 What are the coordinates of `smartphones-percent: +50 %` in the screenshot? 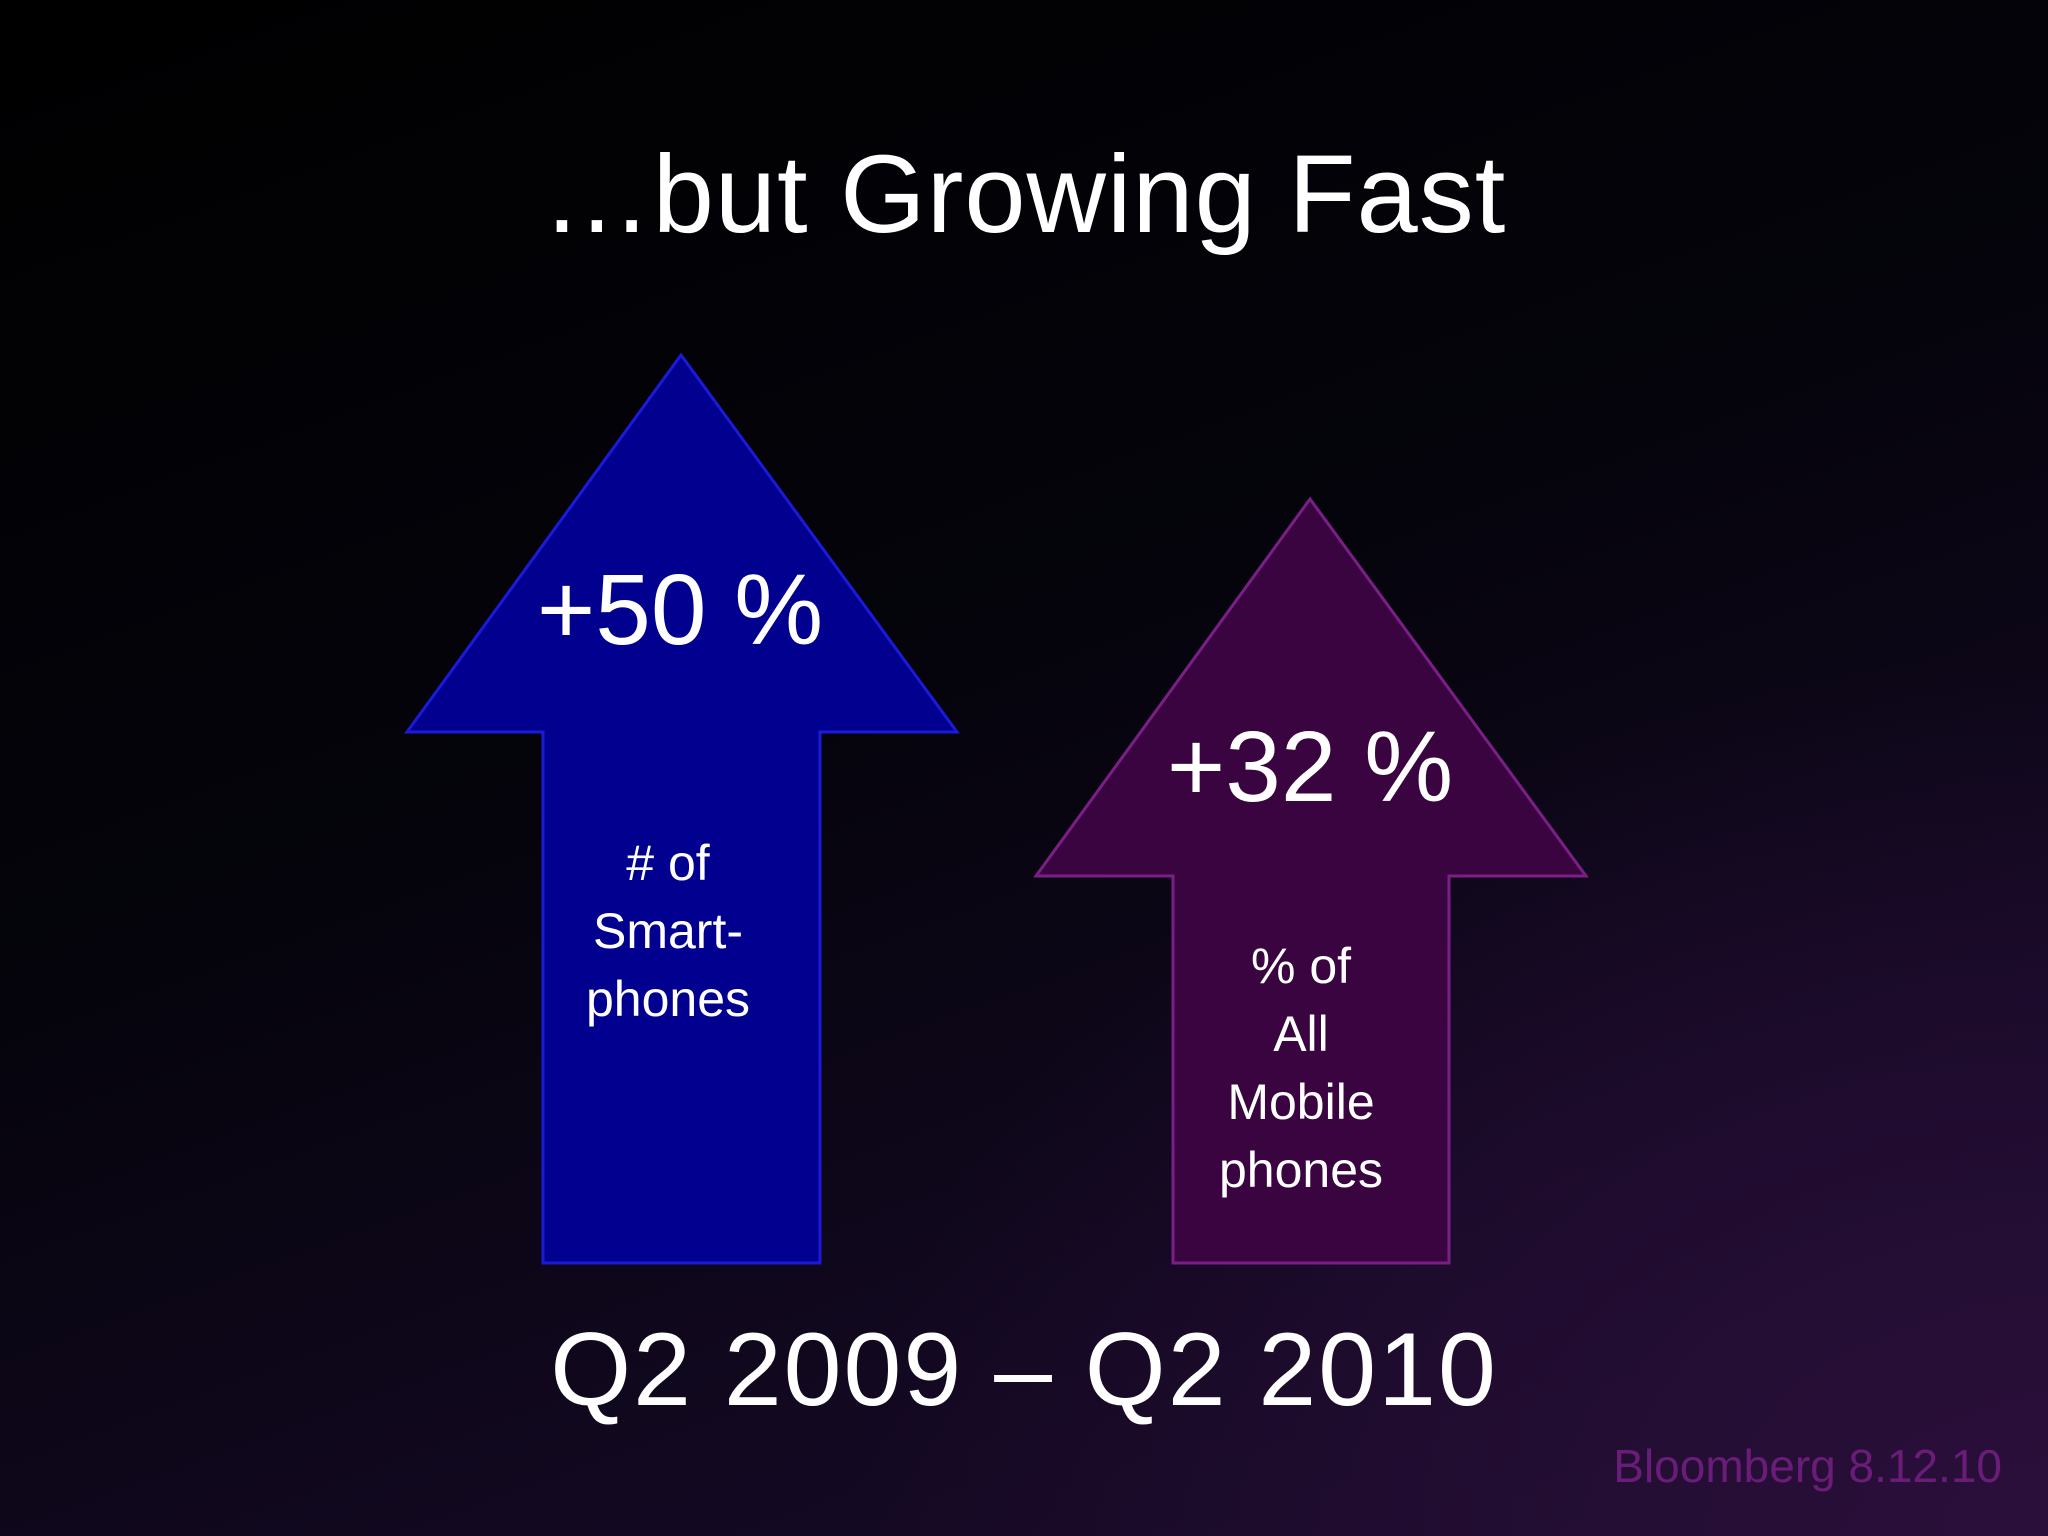 It's located at (680, 610).